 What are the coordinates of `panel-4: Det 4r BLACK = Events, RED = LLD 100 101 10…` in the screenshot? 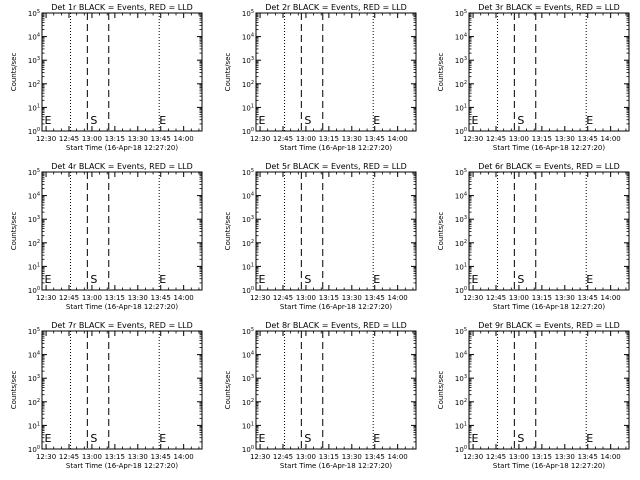 It's located at (106, 236).